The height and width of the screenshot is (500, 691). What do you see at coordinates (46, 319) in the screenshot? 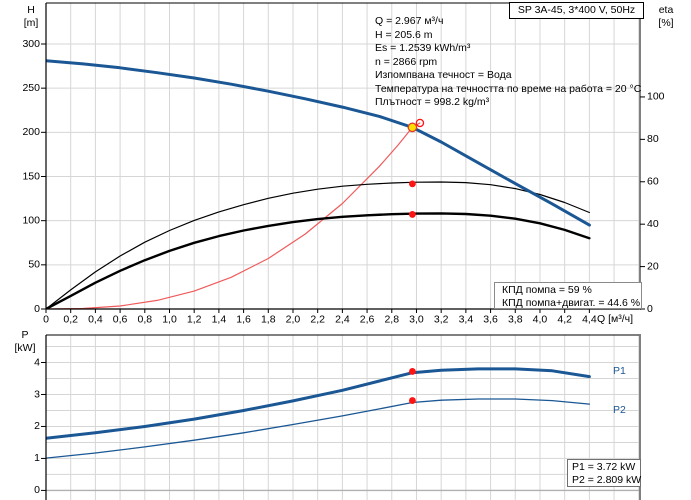
I see `q-tick-label: 0` at bounding box center [46, 319].